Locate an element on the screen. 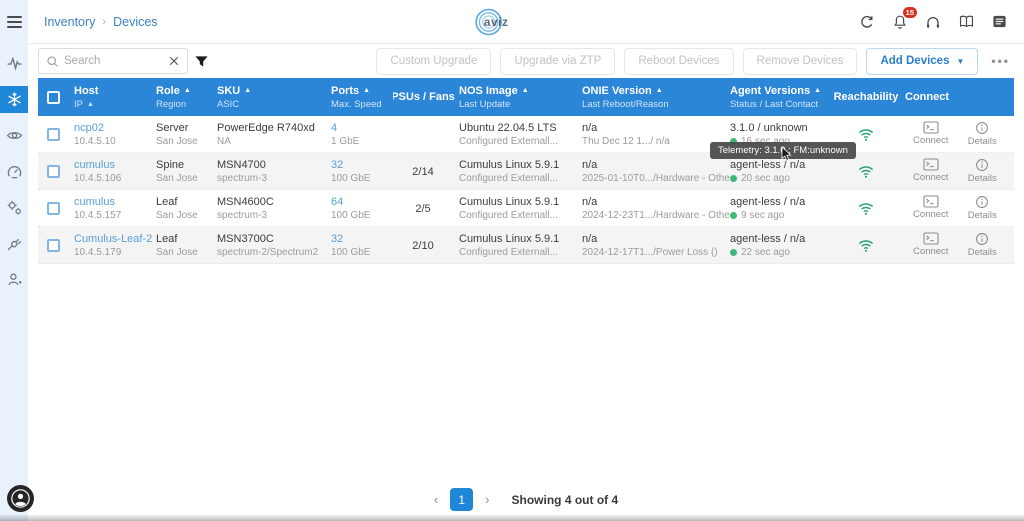 The width and height of the screenshot is (1024, 521). topbar-actions: 15 is located at coordinates (933, 18).